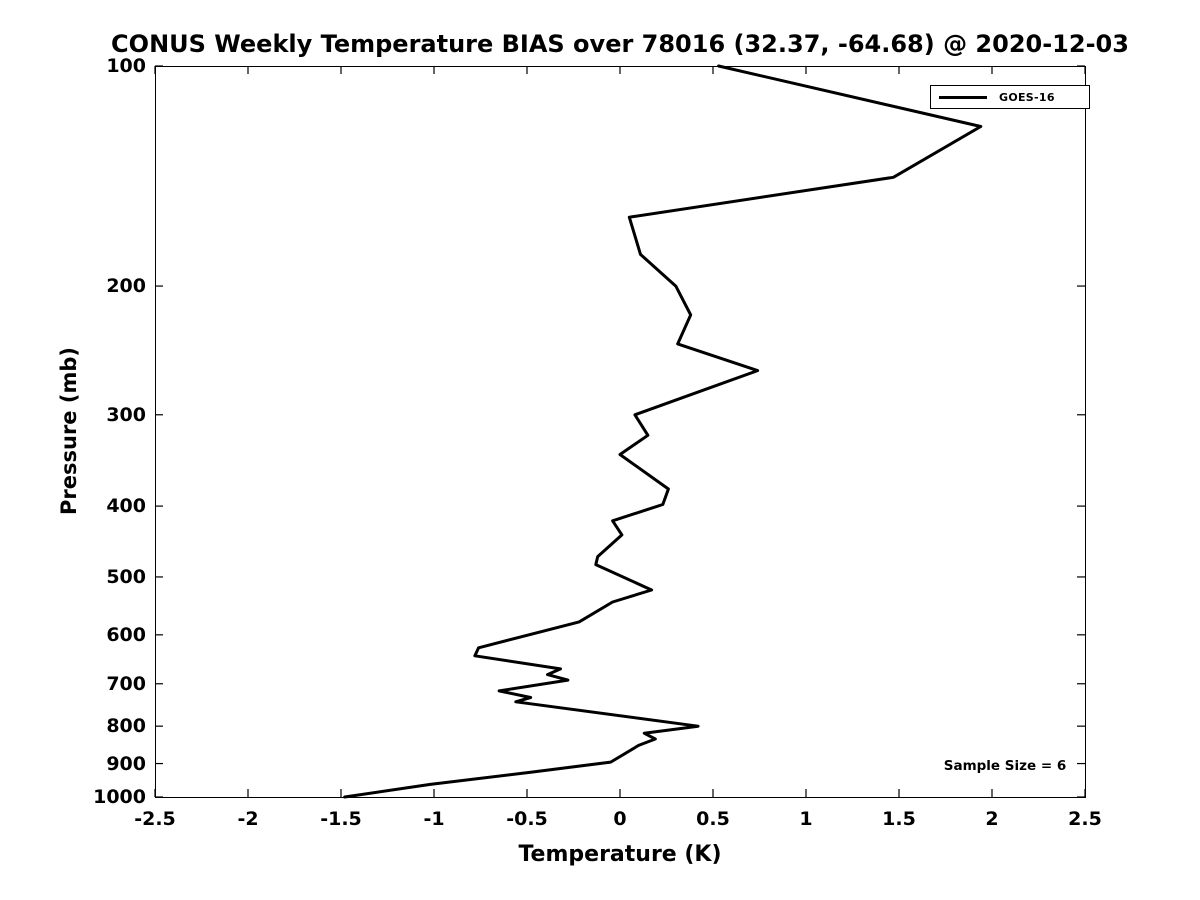 The image size is (1200, 900). Describe the element at coordinates (806, 819) in the screenshot. I see `x-tick-label: 1` at that location.